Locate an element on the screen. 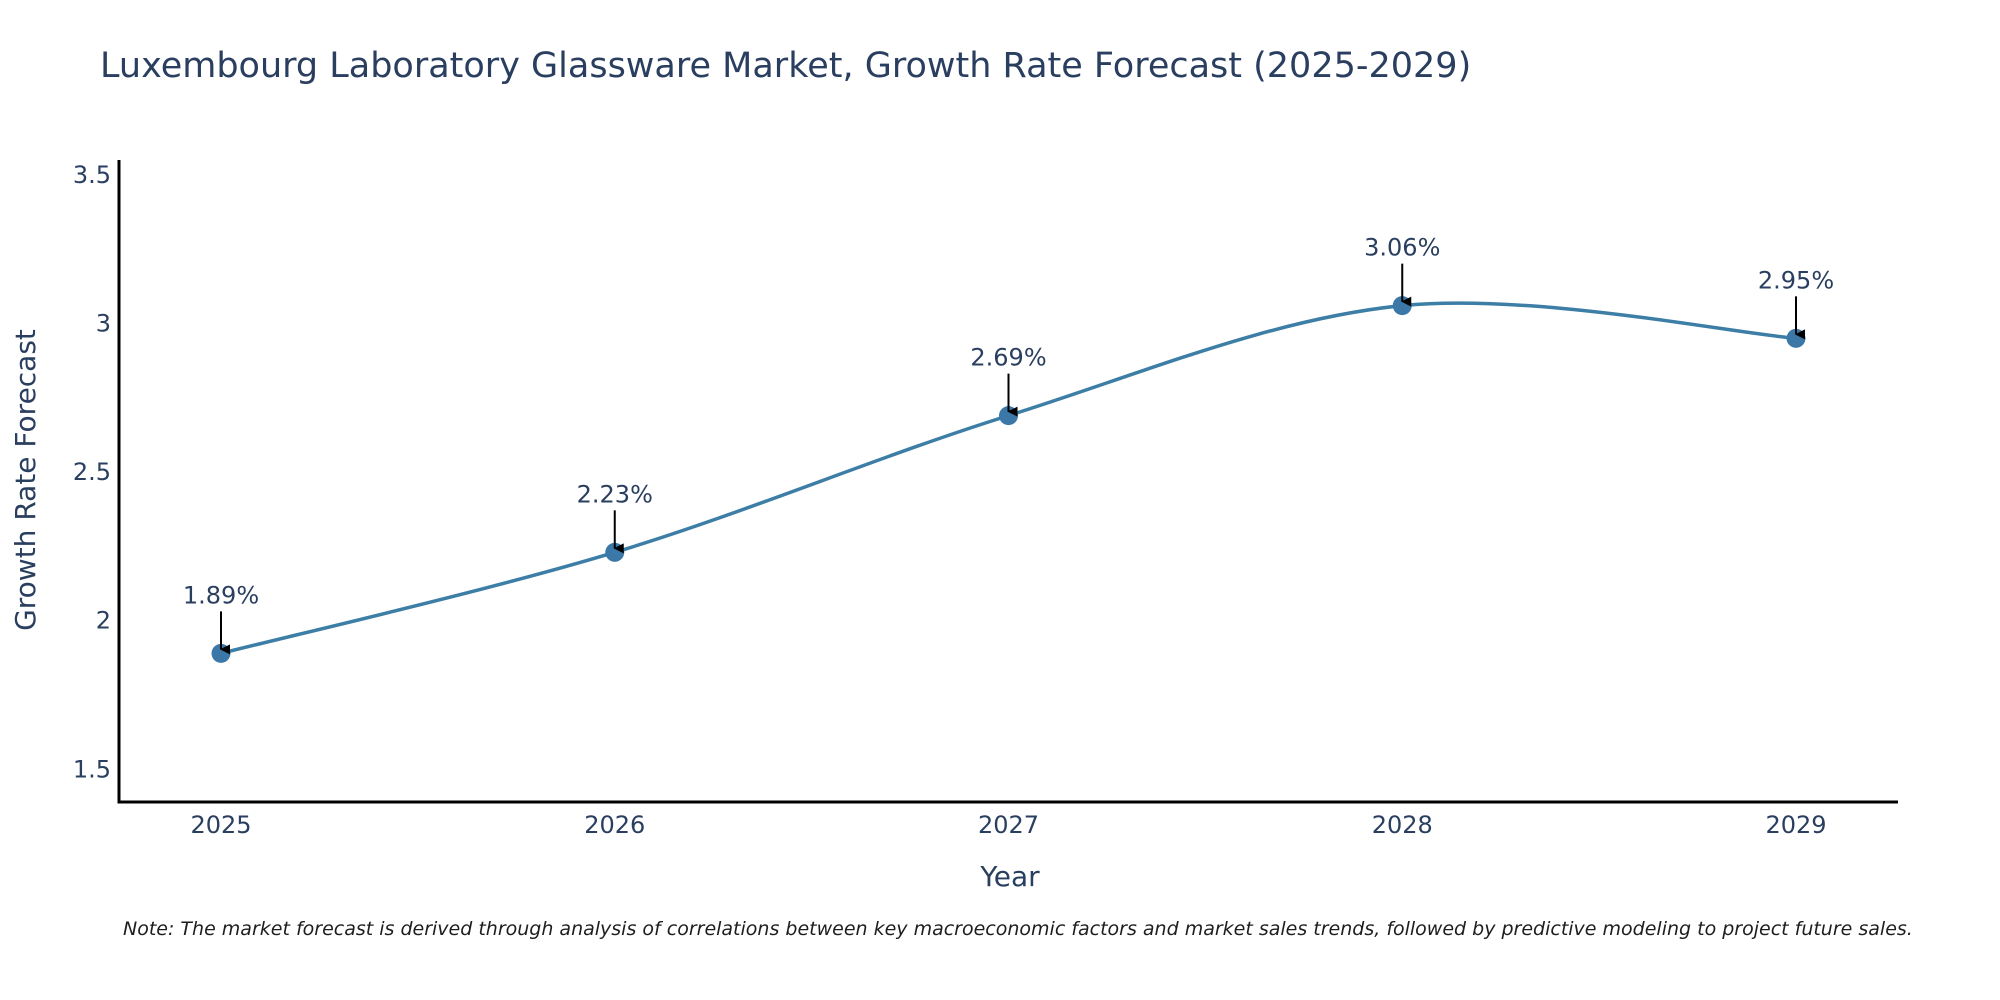  data-label: 2.69% is located at coordinates (1008, 358).